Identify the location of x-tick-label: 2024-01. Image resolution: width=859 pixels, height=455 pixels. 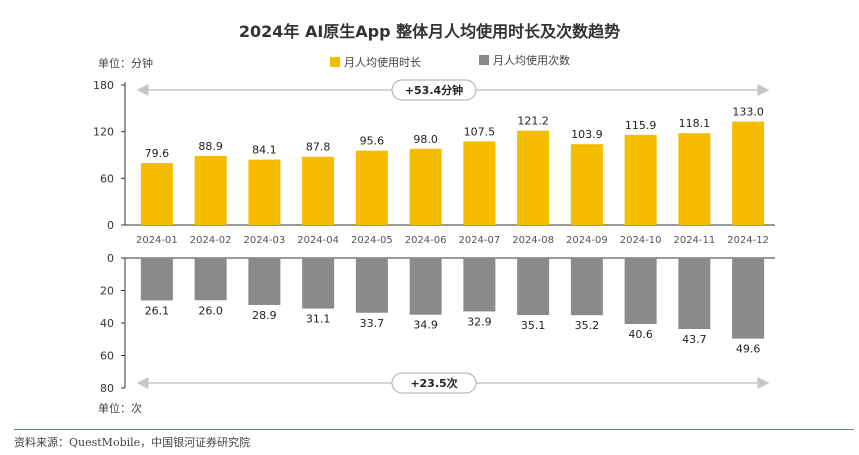
(157, 240).